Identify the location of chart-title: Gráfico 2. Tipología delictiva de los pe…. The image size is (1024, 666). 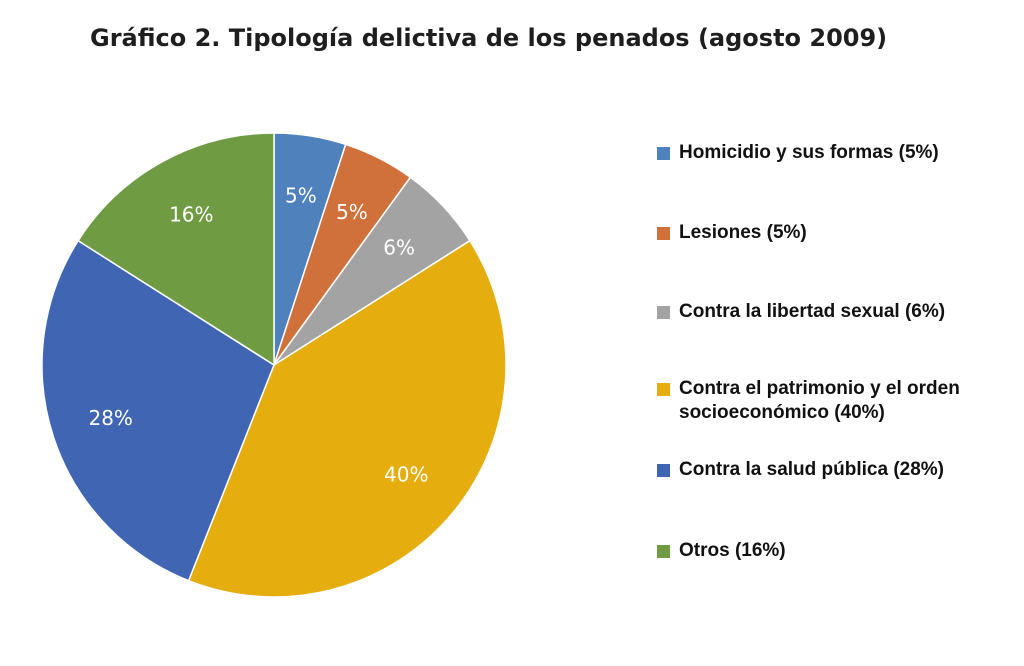
(489, 38).